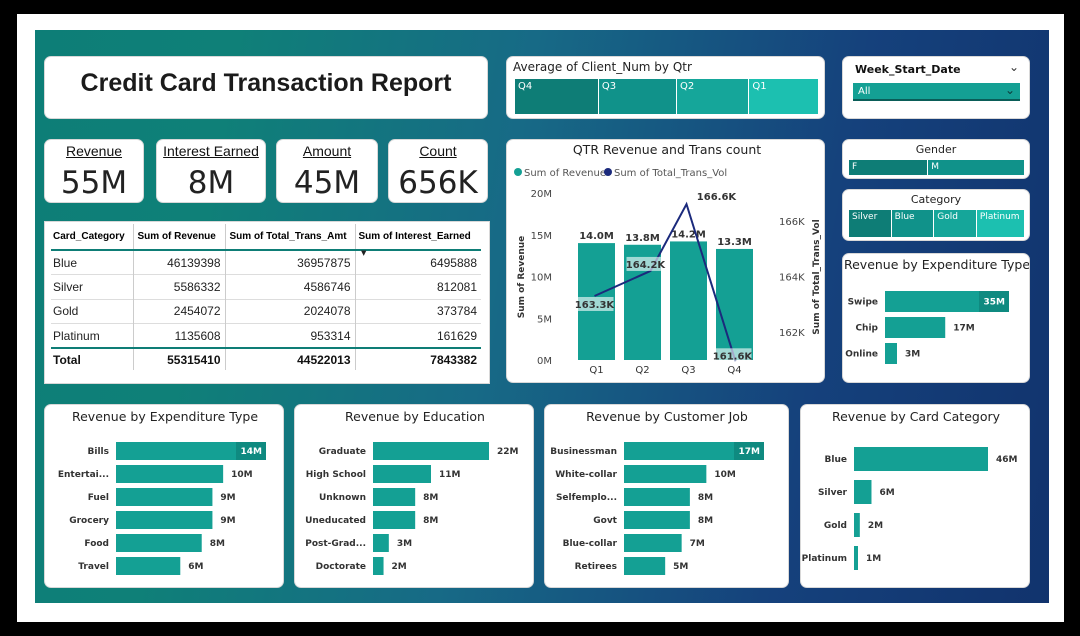 Image resolution: width=1080 pixels, height=636 pixels. Describe the element at coordinates (1014, 67) in the screenshot. I see `chevron-down-icon: ⌄` at that location.